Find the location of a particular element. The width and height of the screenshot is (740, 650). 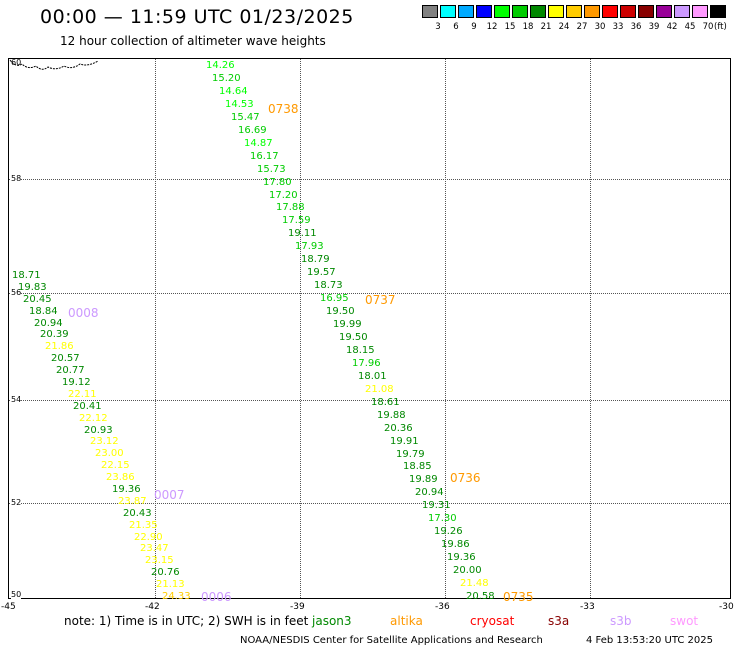

wave-height-value: 19.83 is located at coordinates (32, 287).